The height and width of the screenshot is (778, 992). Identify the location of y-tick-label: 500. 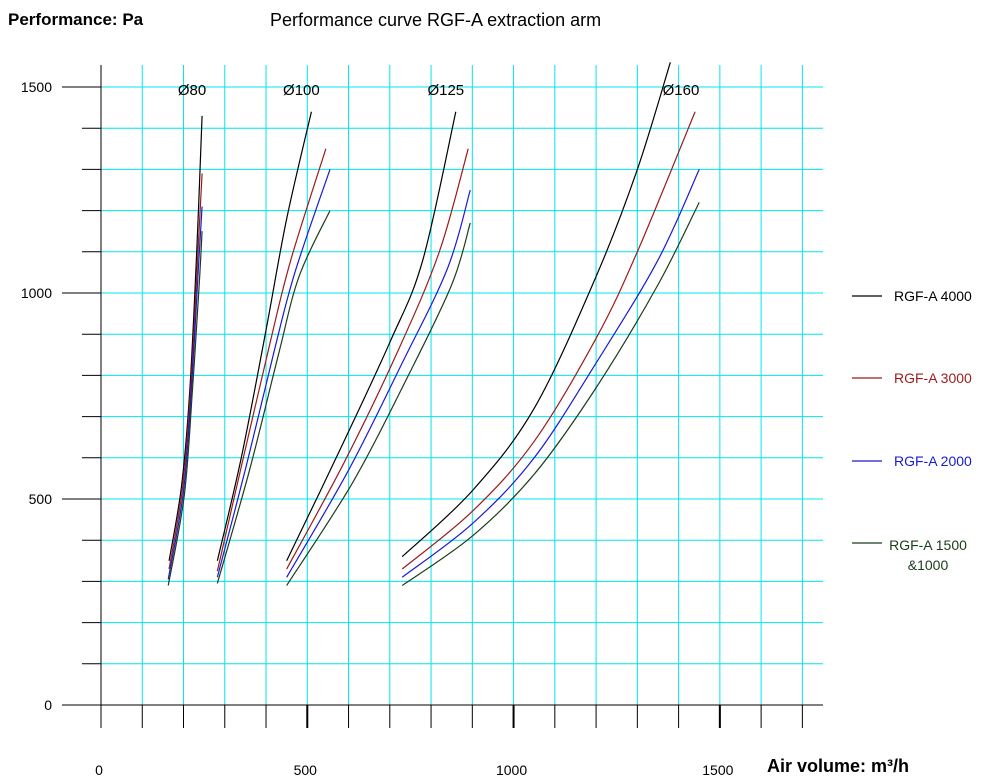
(41, 499).